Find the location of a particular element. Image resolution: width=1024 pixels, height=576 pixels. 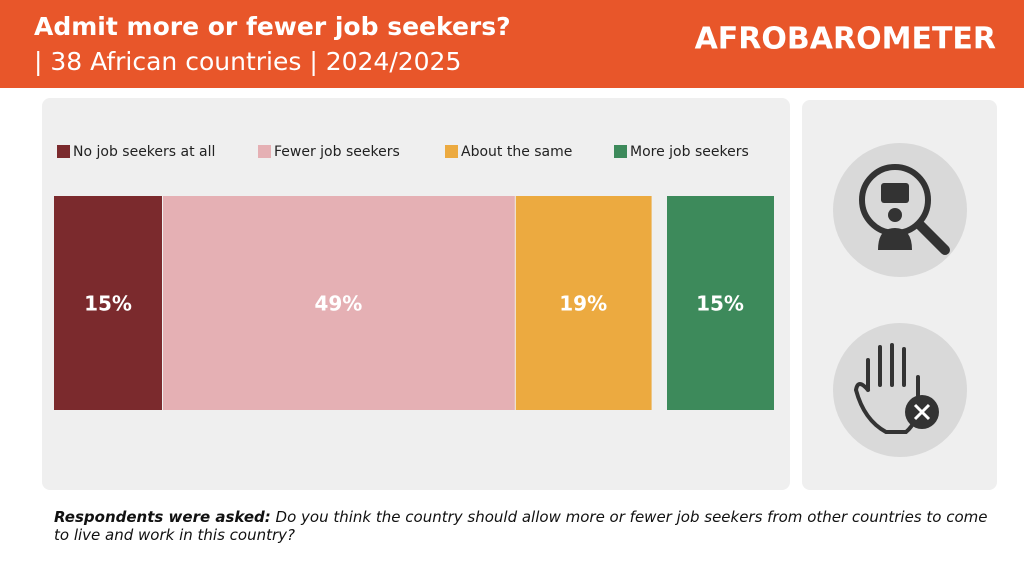

note-lead: Respondents were asked: is located at coordinates (162, 517).